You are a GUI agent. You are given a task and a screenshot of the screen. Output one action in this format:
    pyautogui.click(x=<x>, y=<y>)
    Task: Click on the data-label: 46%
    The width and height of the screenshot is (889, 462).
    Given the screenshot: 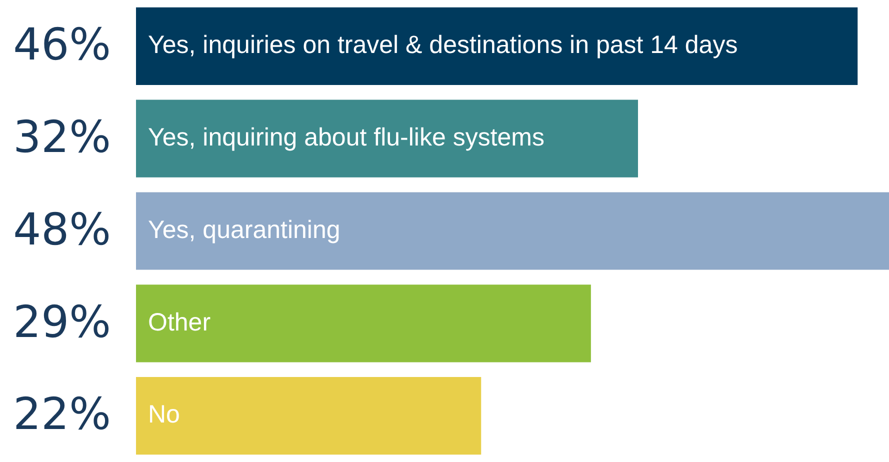 What is the action you would take?
    pyautogui.click(x=62, y=45)
    